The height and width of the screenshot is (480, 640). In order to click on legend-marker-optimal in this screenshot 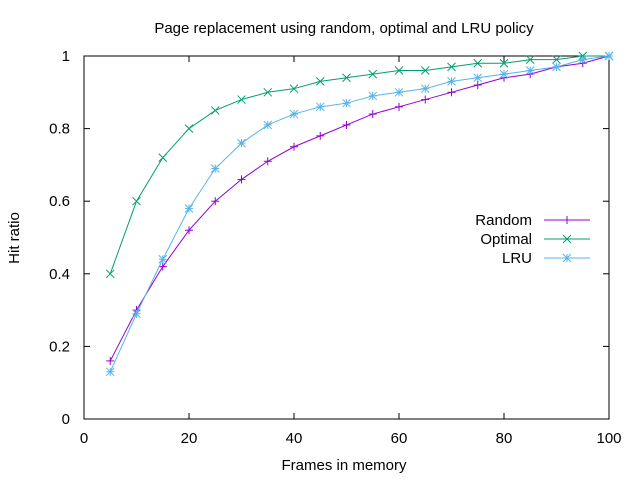, I will do `click(567, 239)`.